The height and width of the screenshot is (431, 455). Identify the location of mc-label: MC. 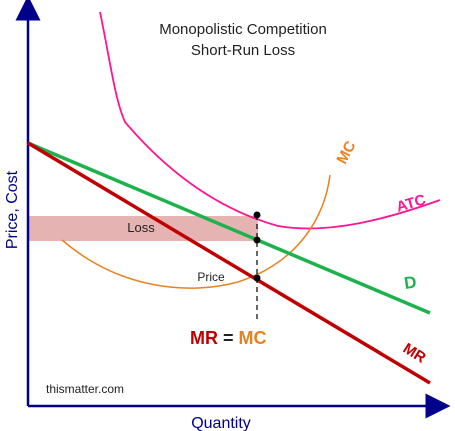
(347, 152).